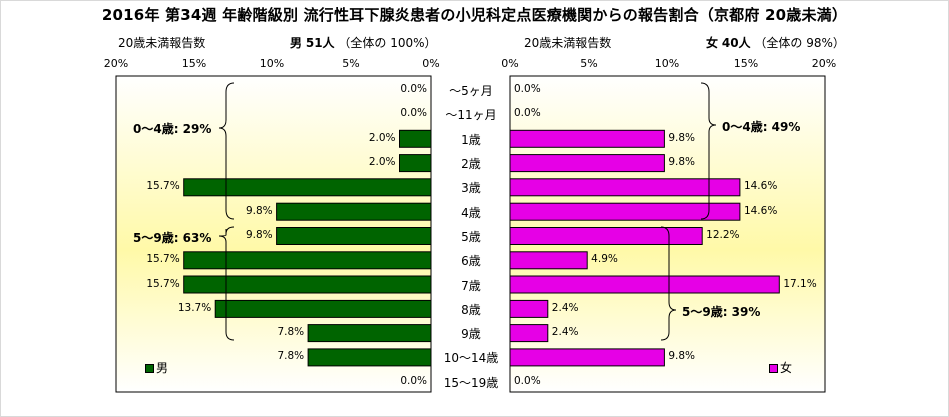 The height and width of the screenshot is (417, 949). I want to click on left-header-share: （全体の 100%）, so click(387, 43).